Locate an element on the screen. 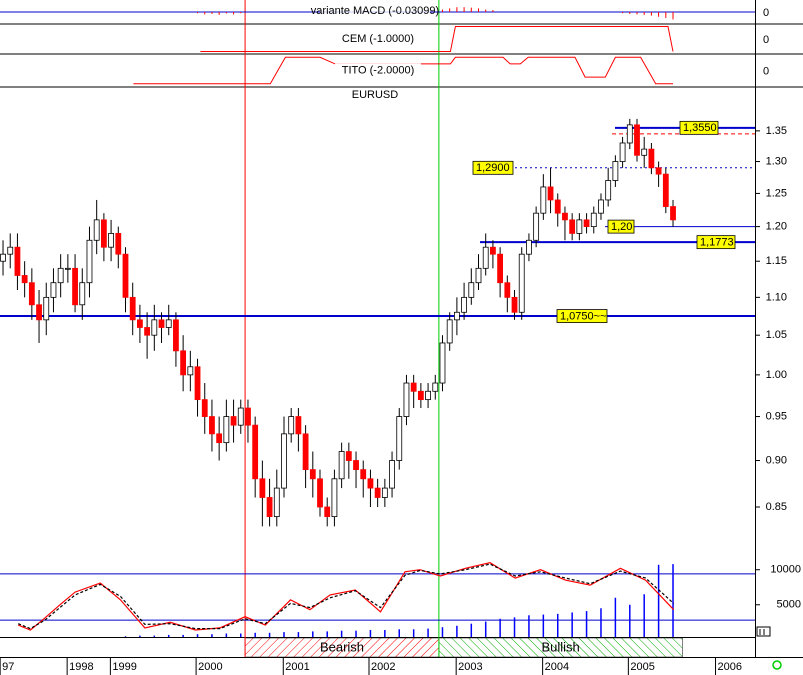 The height and width of the screenshot is (675, 803). indicator-title: CEM (-1.0000) is located at coordinates (378, 39).